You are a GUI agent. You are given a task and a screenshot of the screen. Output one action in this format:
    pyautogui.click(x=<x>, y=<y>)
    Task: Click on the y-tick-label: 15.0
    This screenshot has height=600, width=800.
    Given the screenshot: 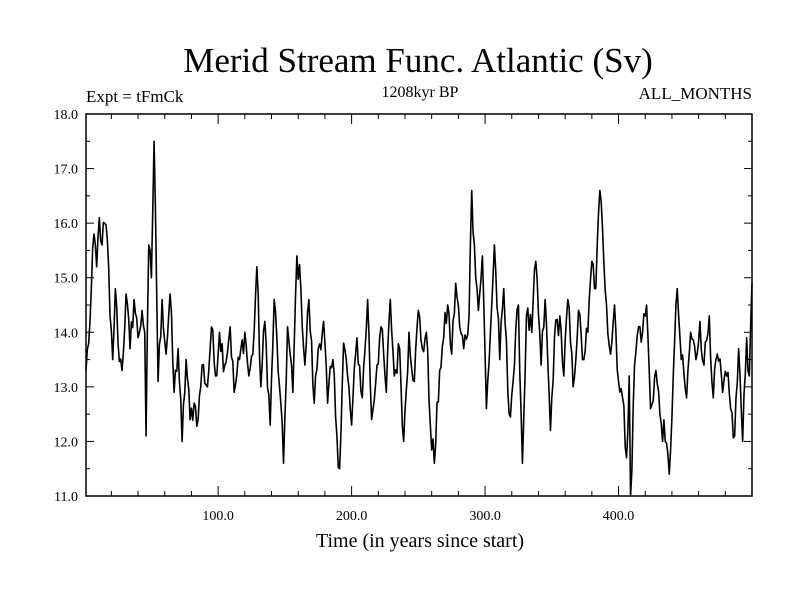 What is the action you would take?
    pyautogui.click(x=66, y=279)
    